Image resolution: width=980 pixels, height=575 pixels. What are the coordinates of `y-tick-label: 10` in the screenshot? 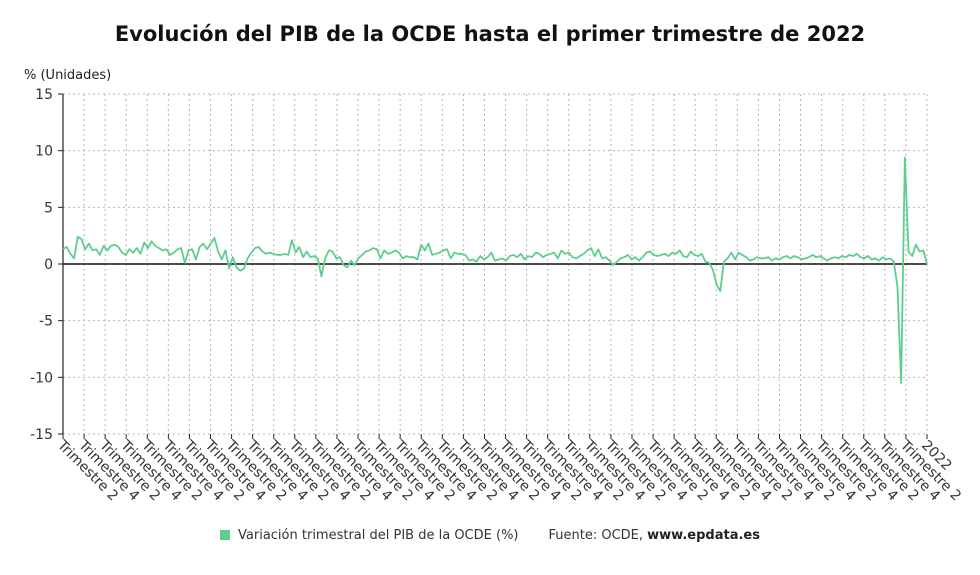 It's located at (44, 152).